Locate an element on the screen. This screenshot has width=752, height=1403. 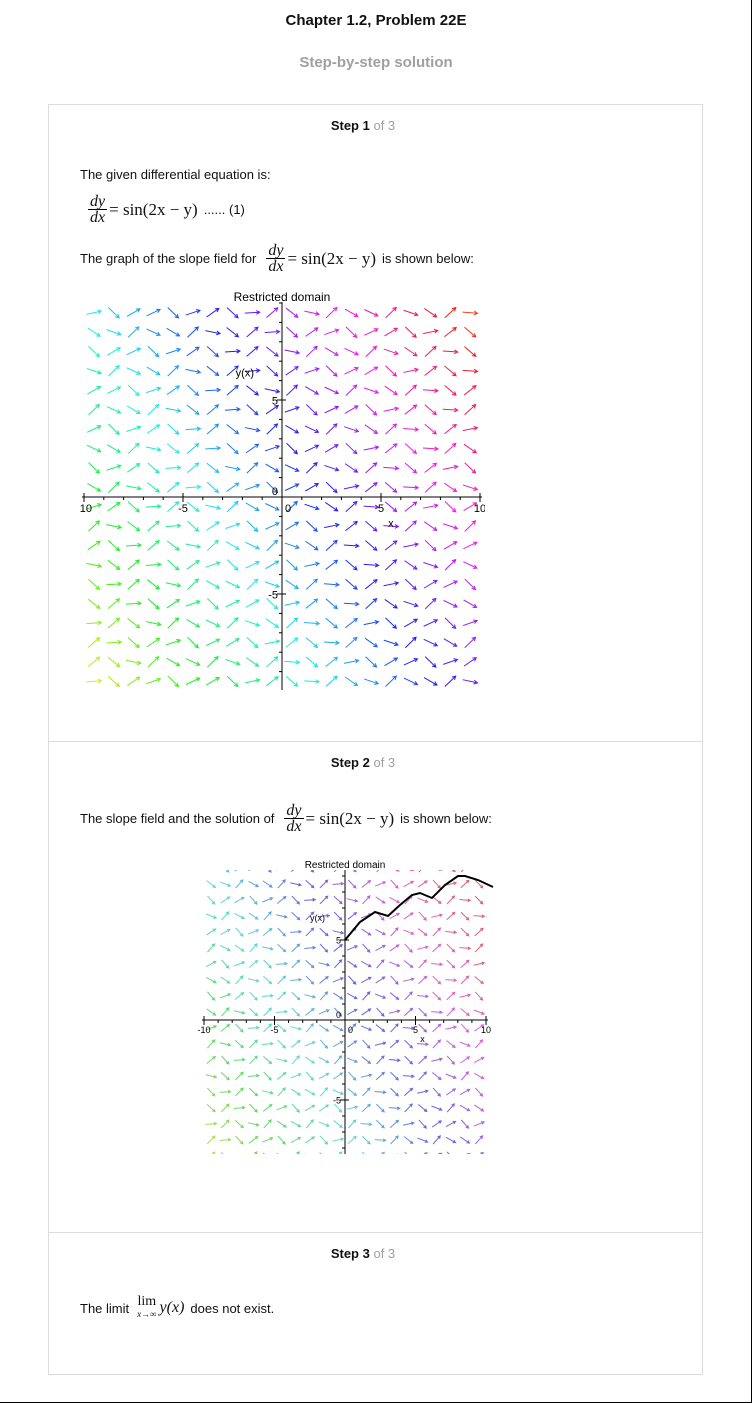
slope-field-figure: Restricted domain -10 -5 0 5 10 5 0 -5 x y(x) is located at coordinates (345, 1007).